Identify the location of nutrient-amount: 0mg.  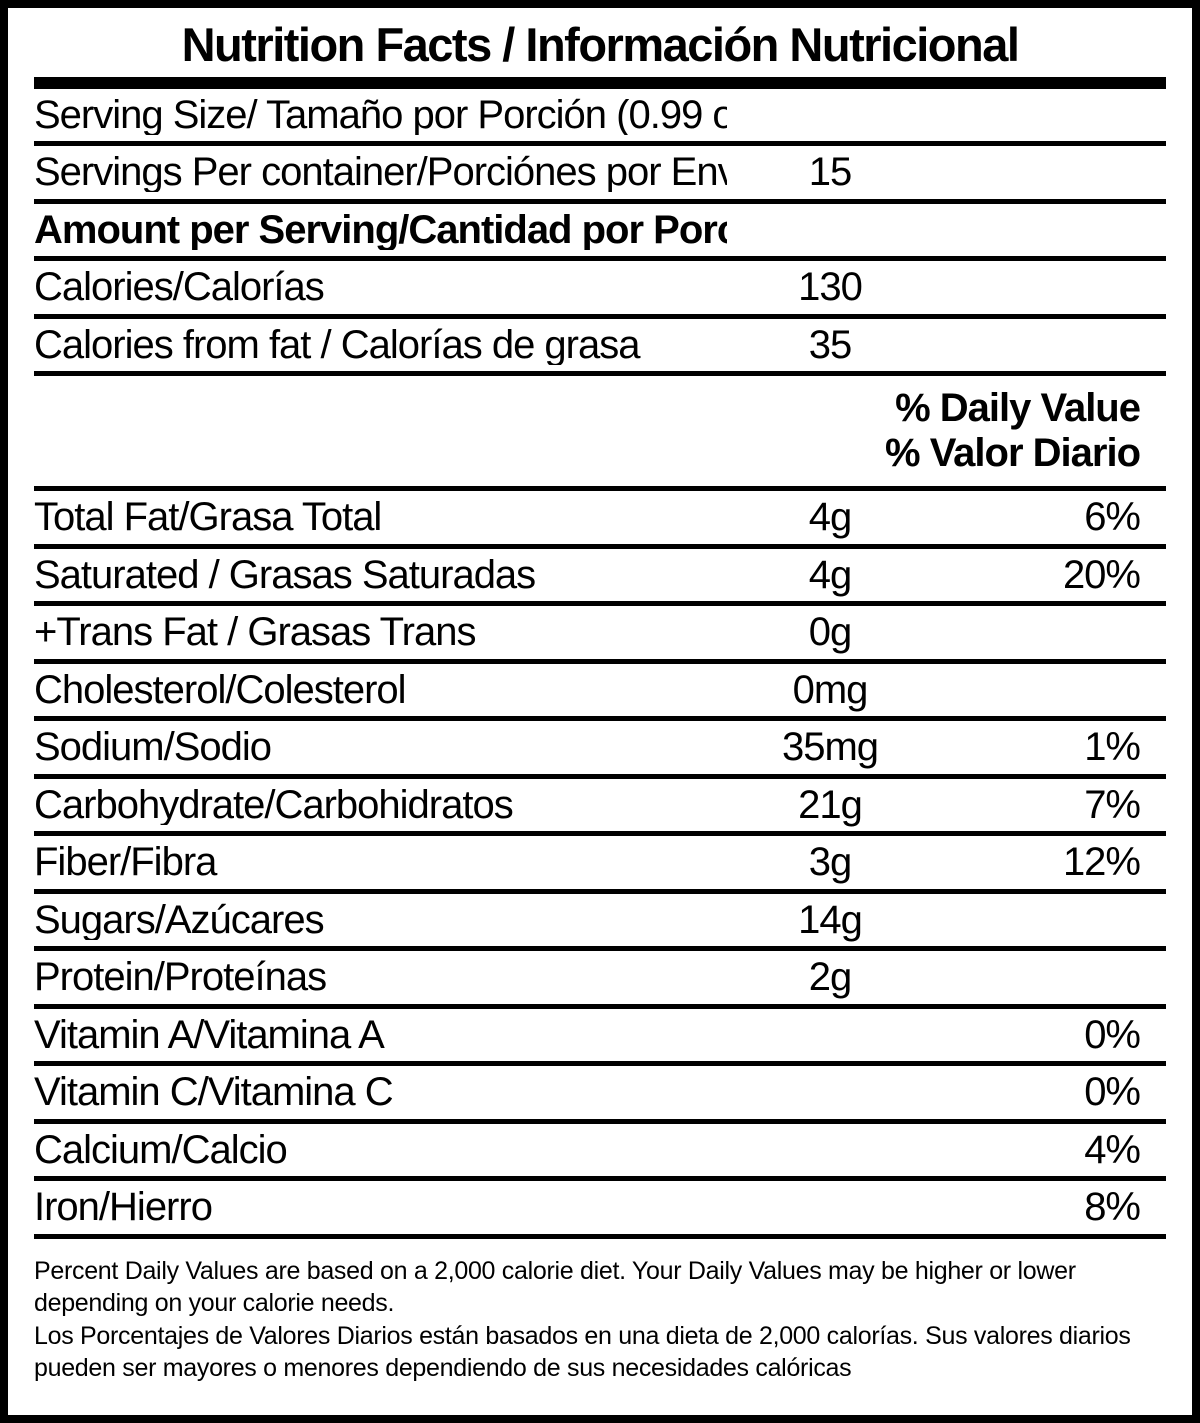
(830, 689).